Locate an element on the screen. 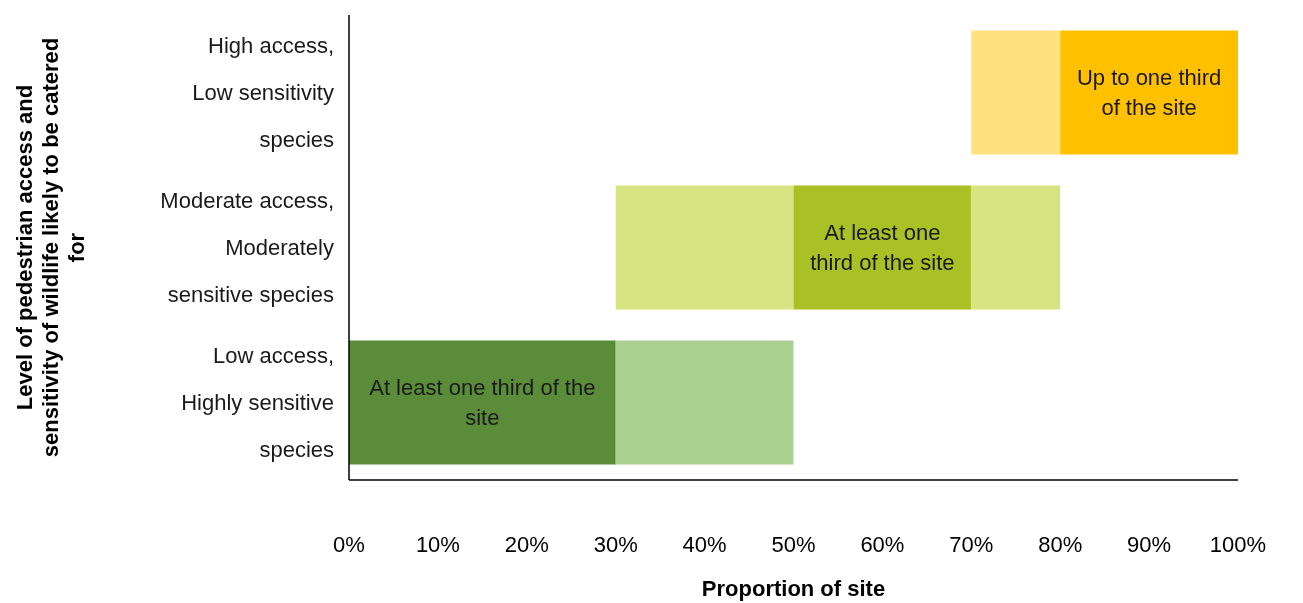 The image size is (1303, 603). y-axis-title: Level of pedestrian access and sensitivity of wildlife likely to be catered for is located at coordinates (50, 247).